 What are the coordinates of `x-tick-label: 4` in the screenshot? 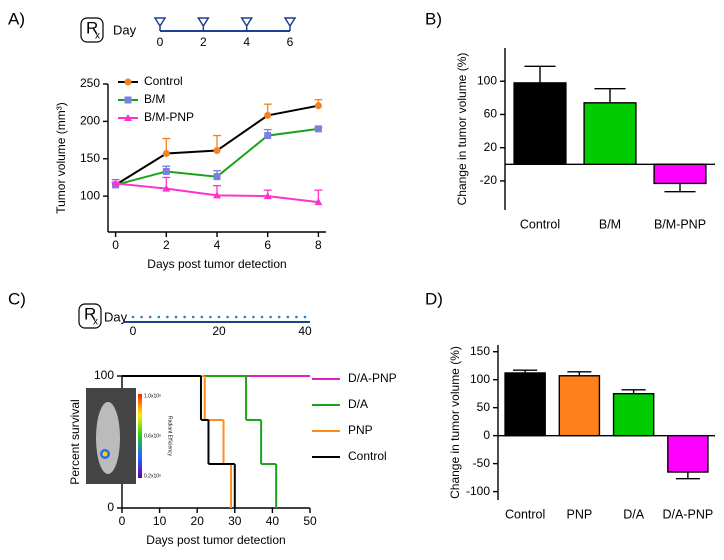 It's located at (217, 245).